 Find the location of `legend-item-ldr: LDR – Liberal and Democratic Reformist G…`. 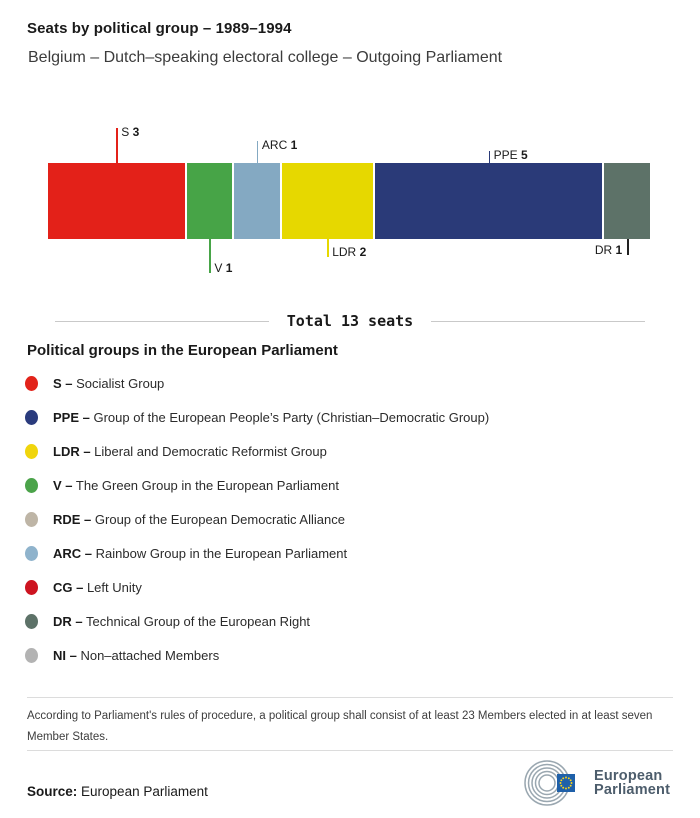

legend-item-ldr: LDR – Liberal and Democratic Reformist G… is located at coordinates (350, 451).